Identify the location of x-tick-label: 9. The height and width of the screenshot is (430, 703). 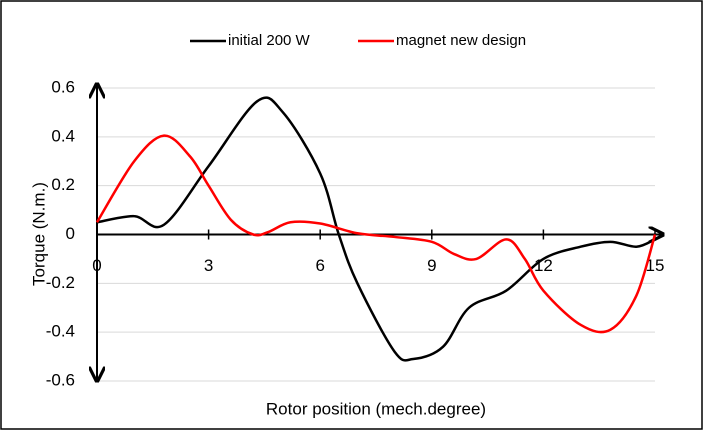
(431, 265).